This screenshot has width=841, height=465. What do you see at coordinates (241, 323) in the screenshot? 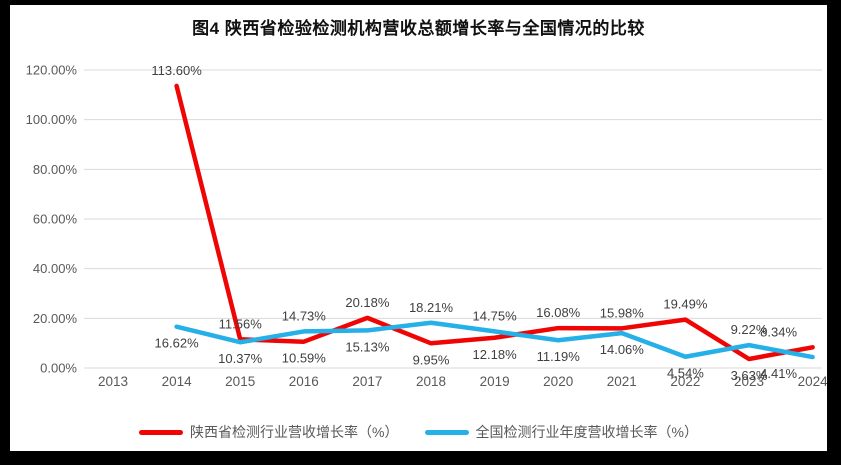
I see `data-label: 11.56%` at bounding box center [241, 323].